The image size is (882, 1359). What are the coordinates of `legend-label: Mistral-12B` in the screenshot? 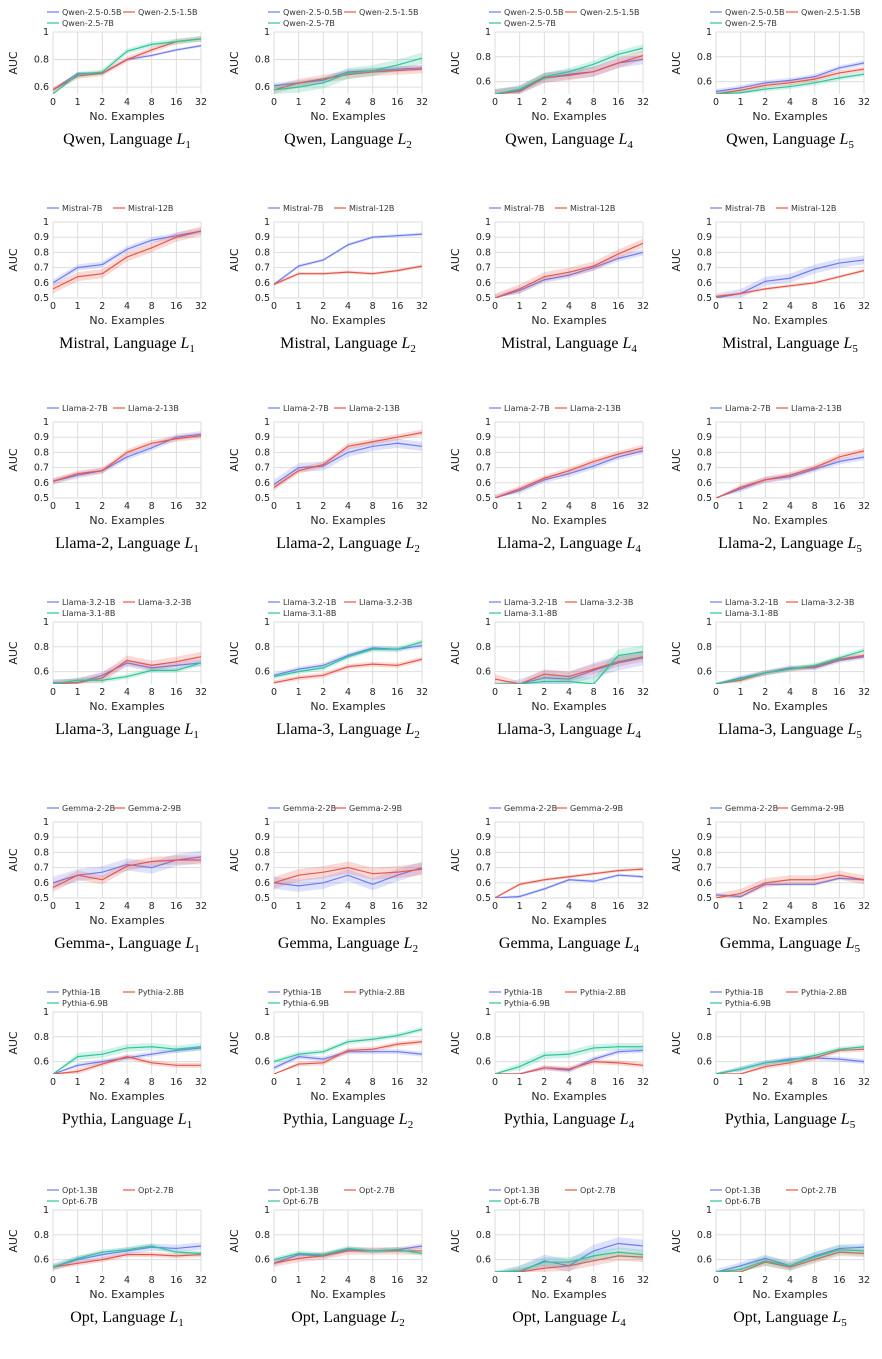 It's located at (150, 208).